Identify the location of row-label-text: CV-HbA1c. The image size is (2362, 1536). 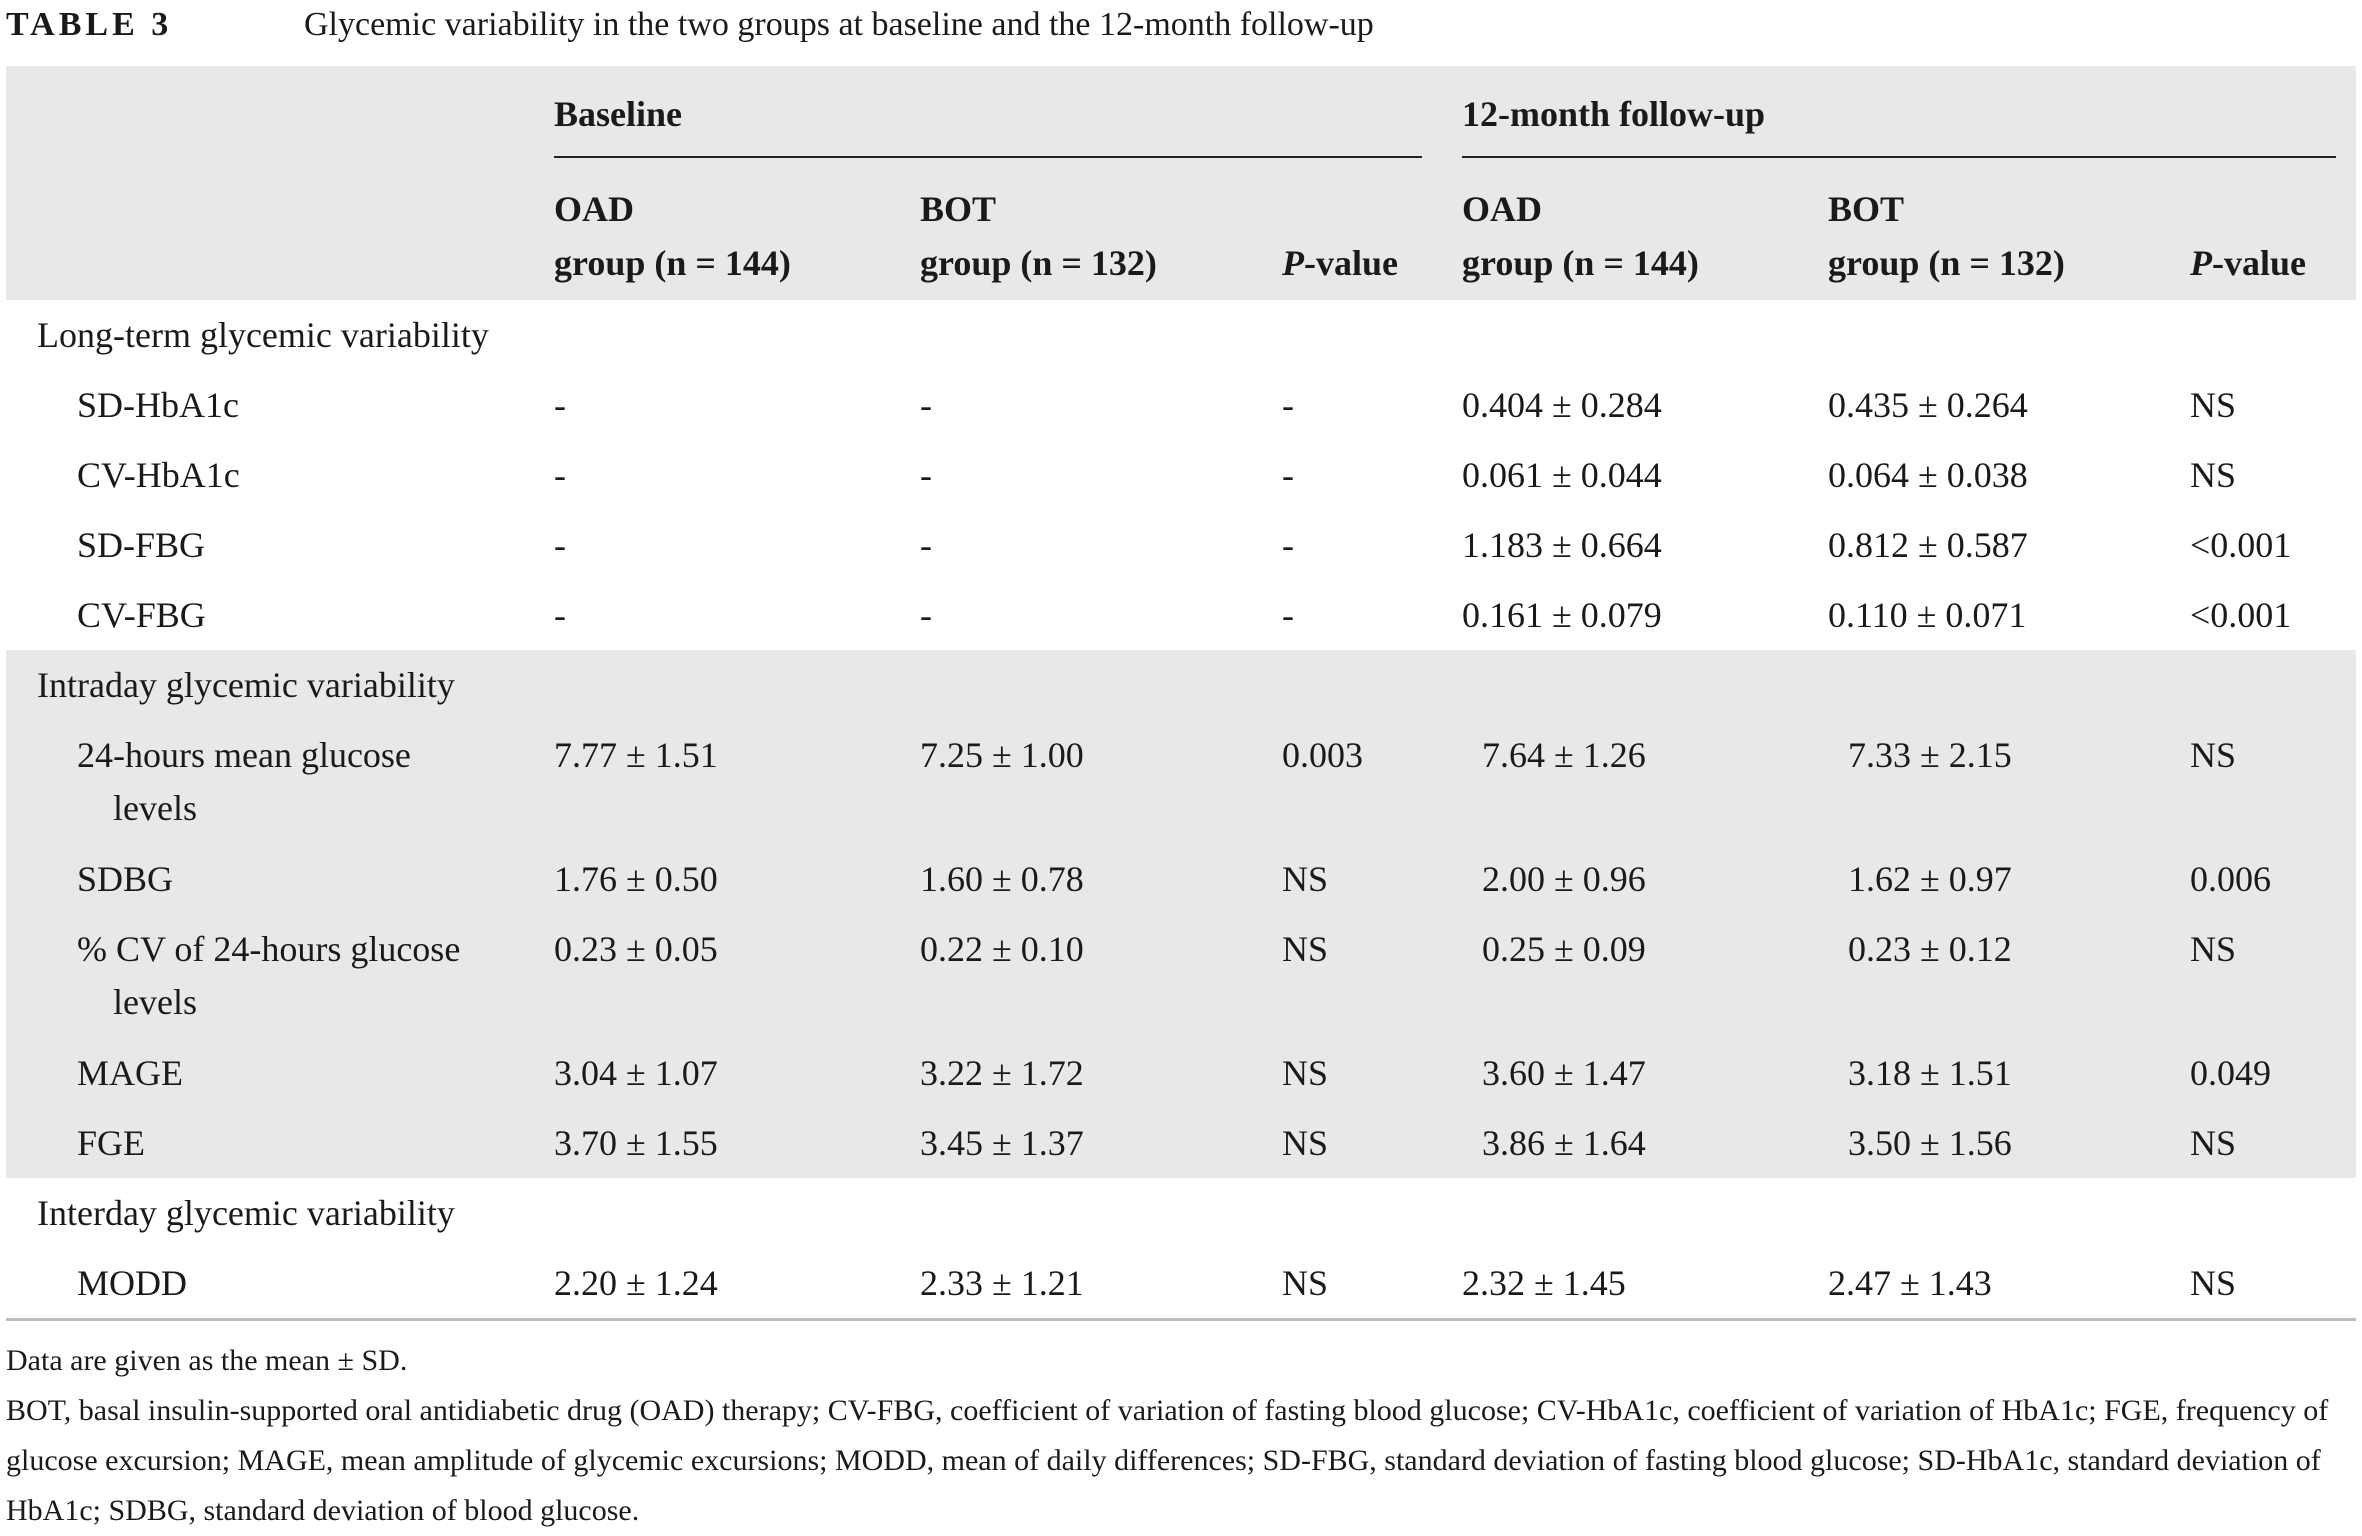
(158, 475).